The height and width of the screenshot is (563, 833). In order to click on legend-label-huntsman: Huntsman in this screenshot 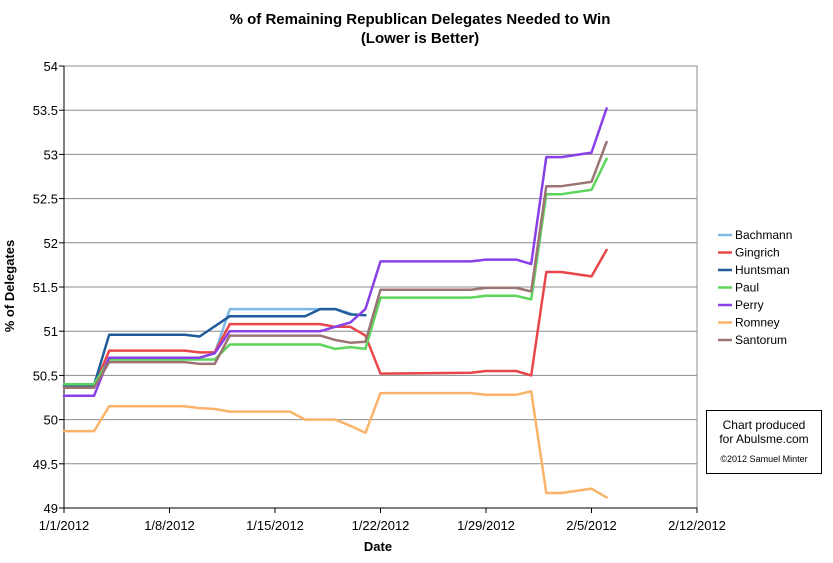, I will do `click(762, 270)`.